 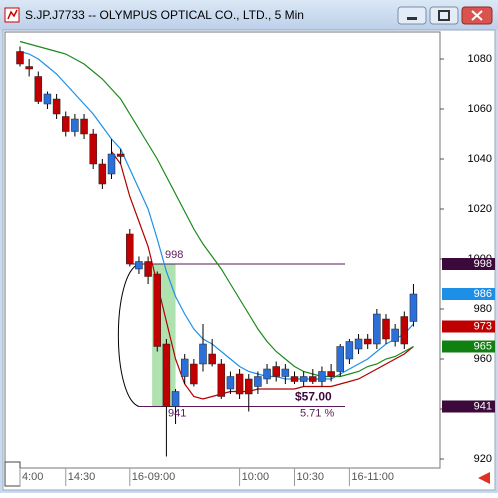 I want to click on y-tick-label: 1080, so click(x=480, y=59).